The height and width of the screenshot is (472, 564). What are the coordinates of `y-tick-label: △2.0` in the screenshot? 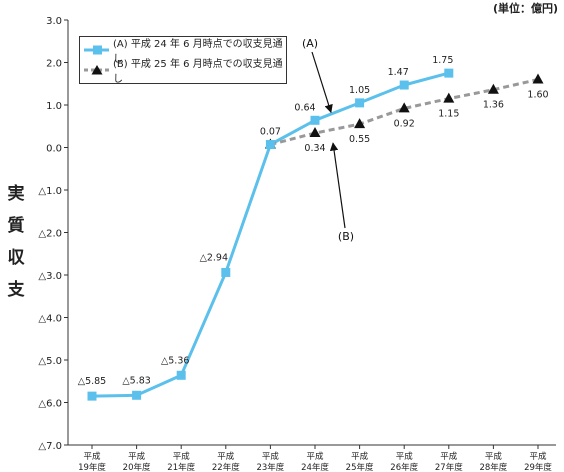 It's located at (50, 234).